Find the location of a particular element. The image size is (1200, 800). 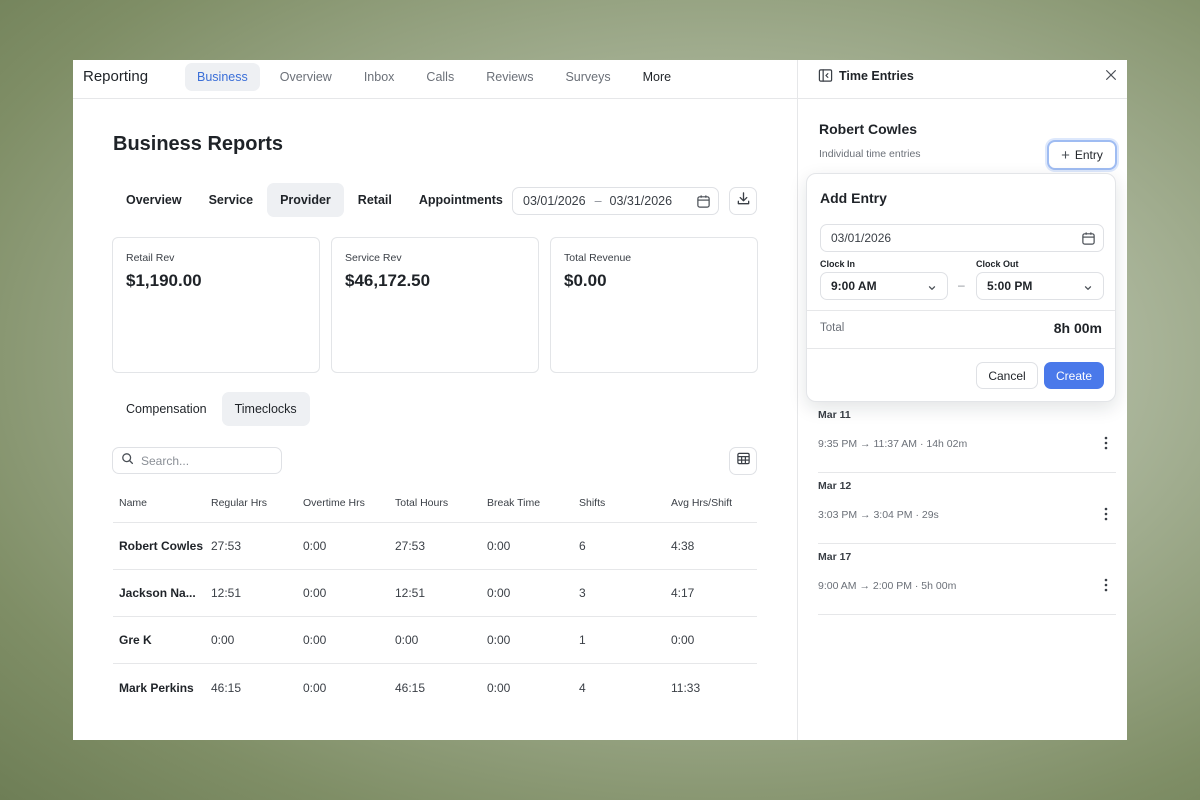

app-title: Reporting is located at coordinates (116, 76).